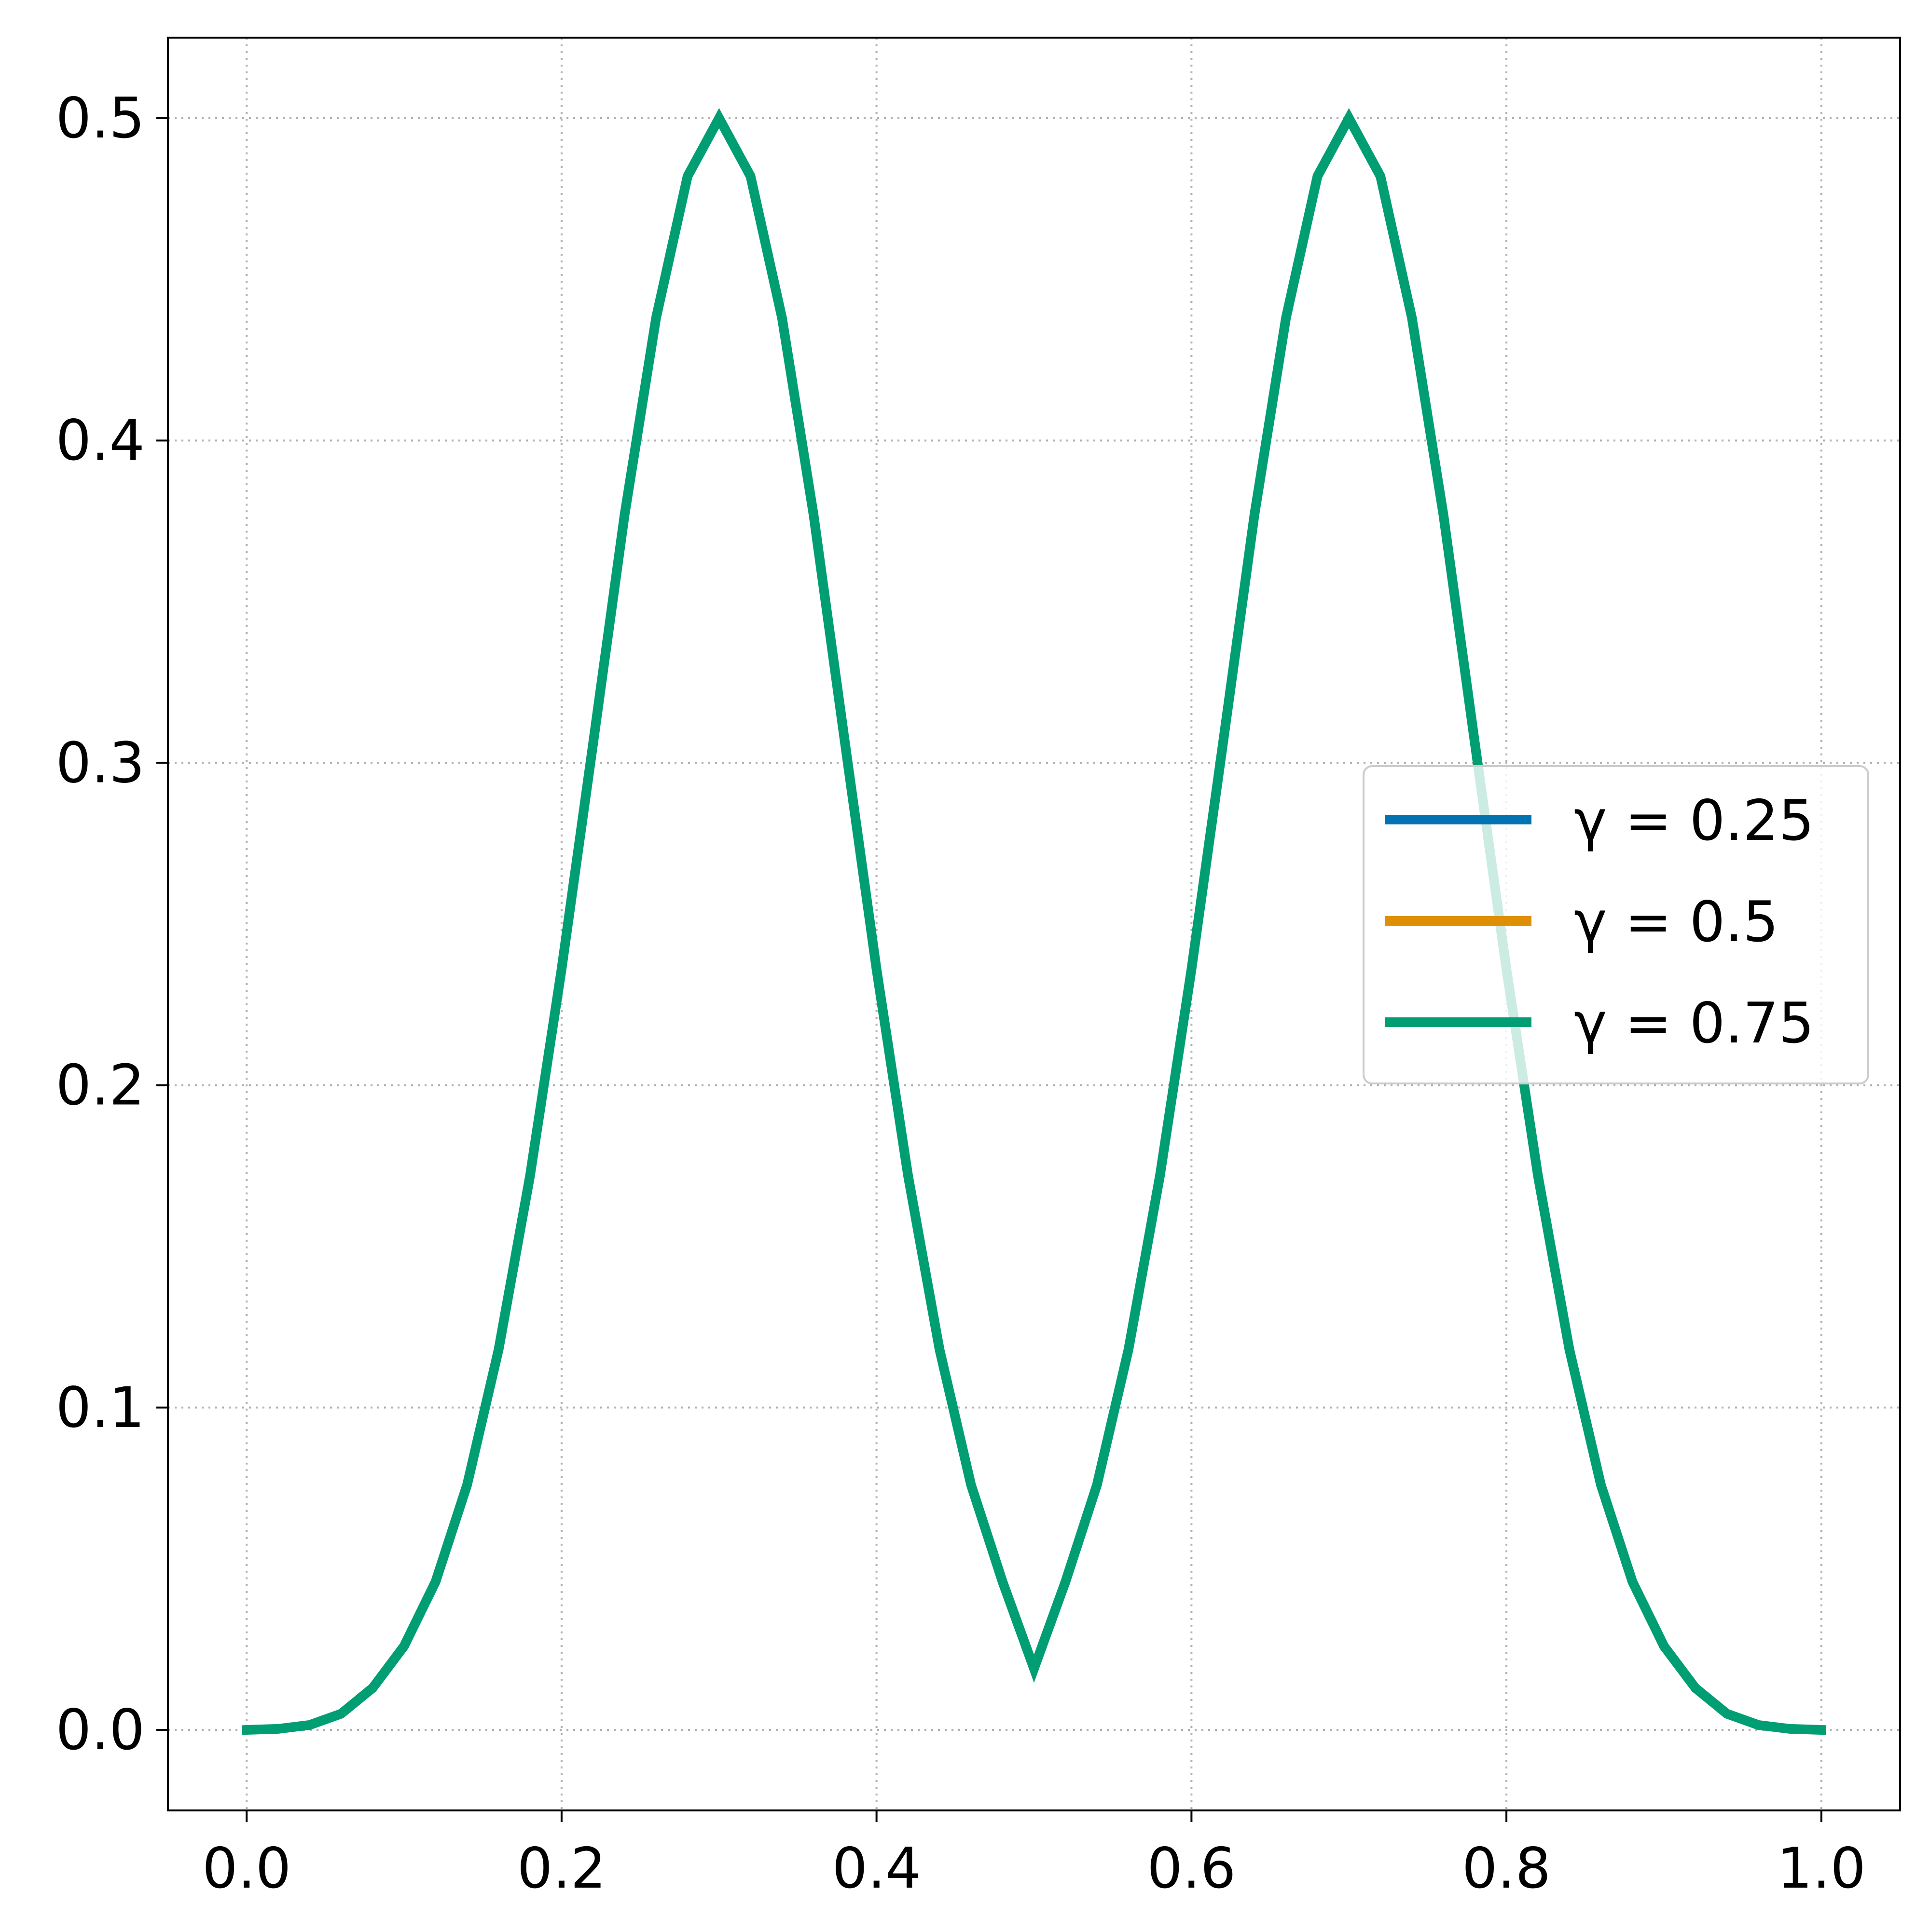 This screenshot has width=1930, height=1932. Describe the element at coordinates (100, 762) in the screenshot. I see `y-tick-label: 0.3` at that location.